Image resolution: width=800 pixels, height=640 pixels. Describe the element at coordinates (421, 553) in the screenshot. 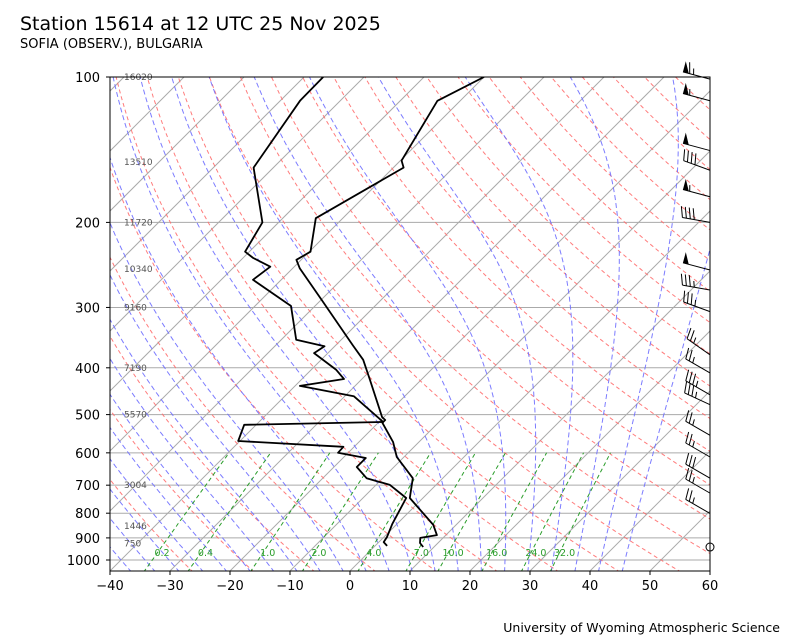

I see `mixing-ratio-label: 7.0` at that location.